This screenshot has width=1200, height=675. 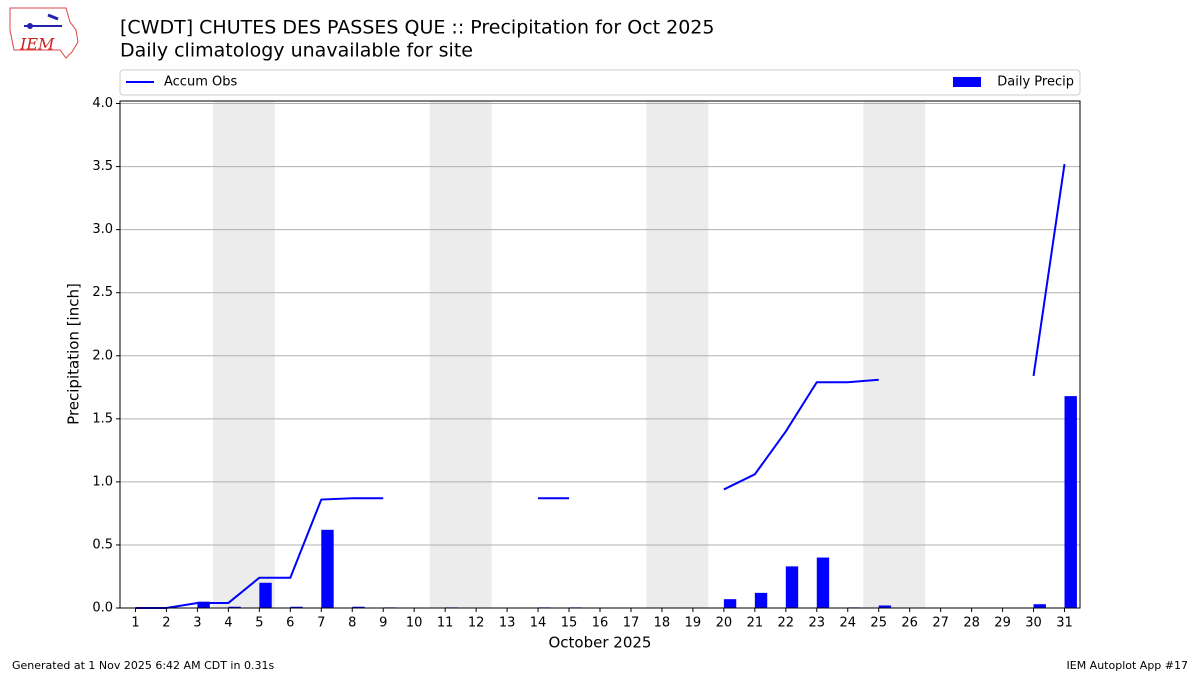 I want to click on y-tick-label: 1.5, so click(x=102, y=418).